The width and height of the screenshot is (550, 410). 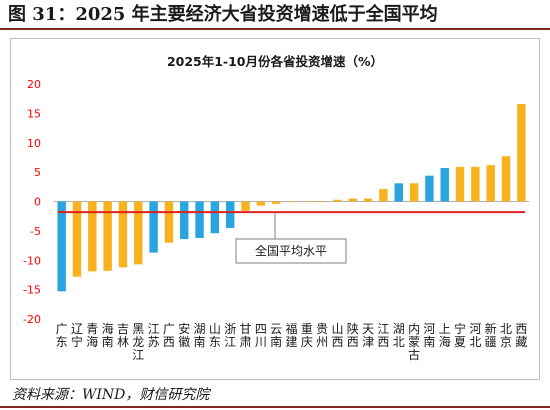 What do you see at coordinates (322, 335) in the screenshot?
I see `x-tick-label-贵州: 贵州` at bounding box center [322, 335].